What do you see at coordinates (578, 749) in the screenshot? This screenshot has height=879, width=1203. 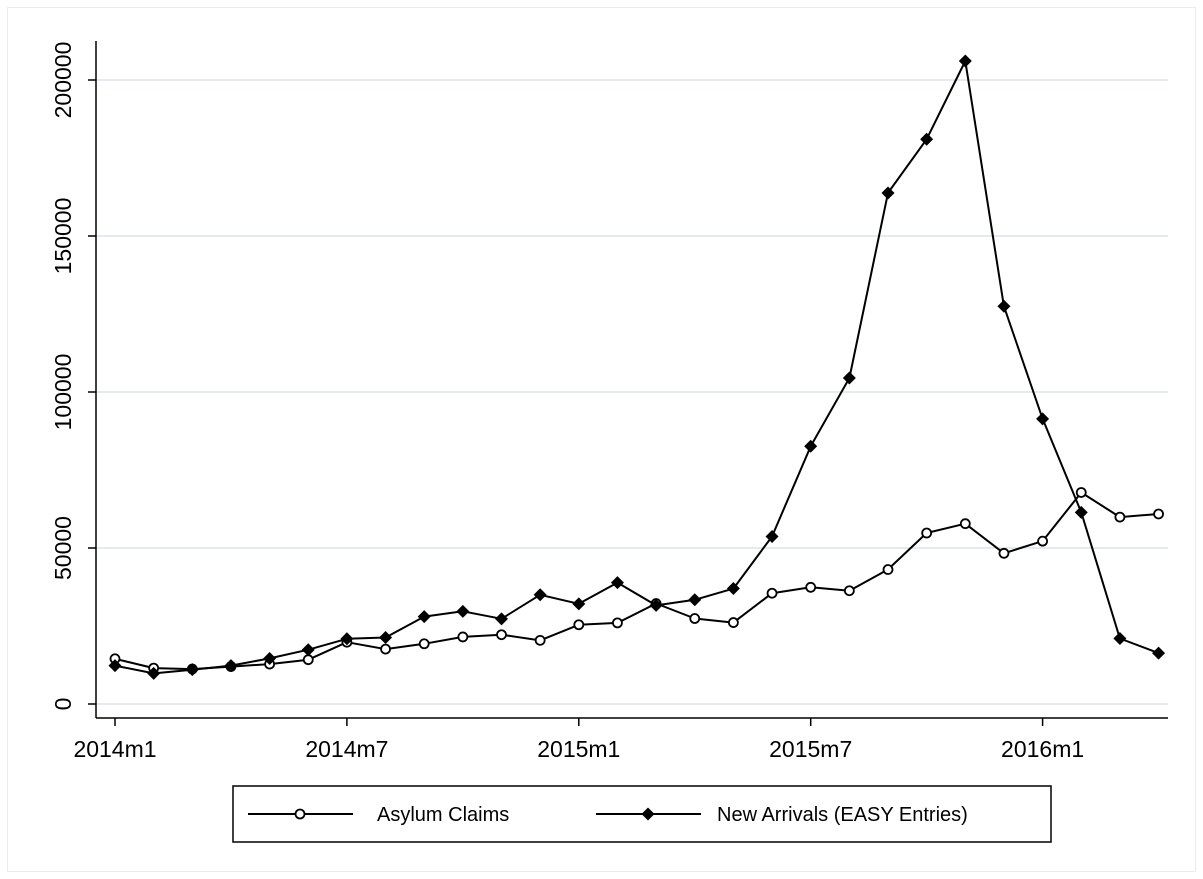 I see `x-tick-label: 2015m1` at bounding box center [578, 749].